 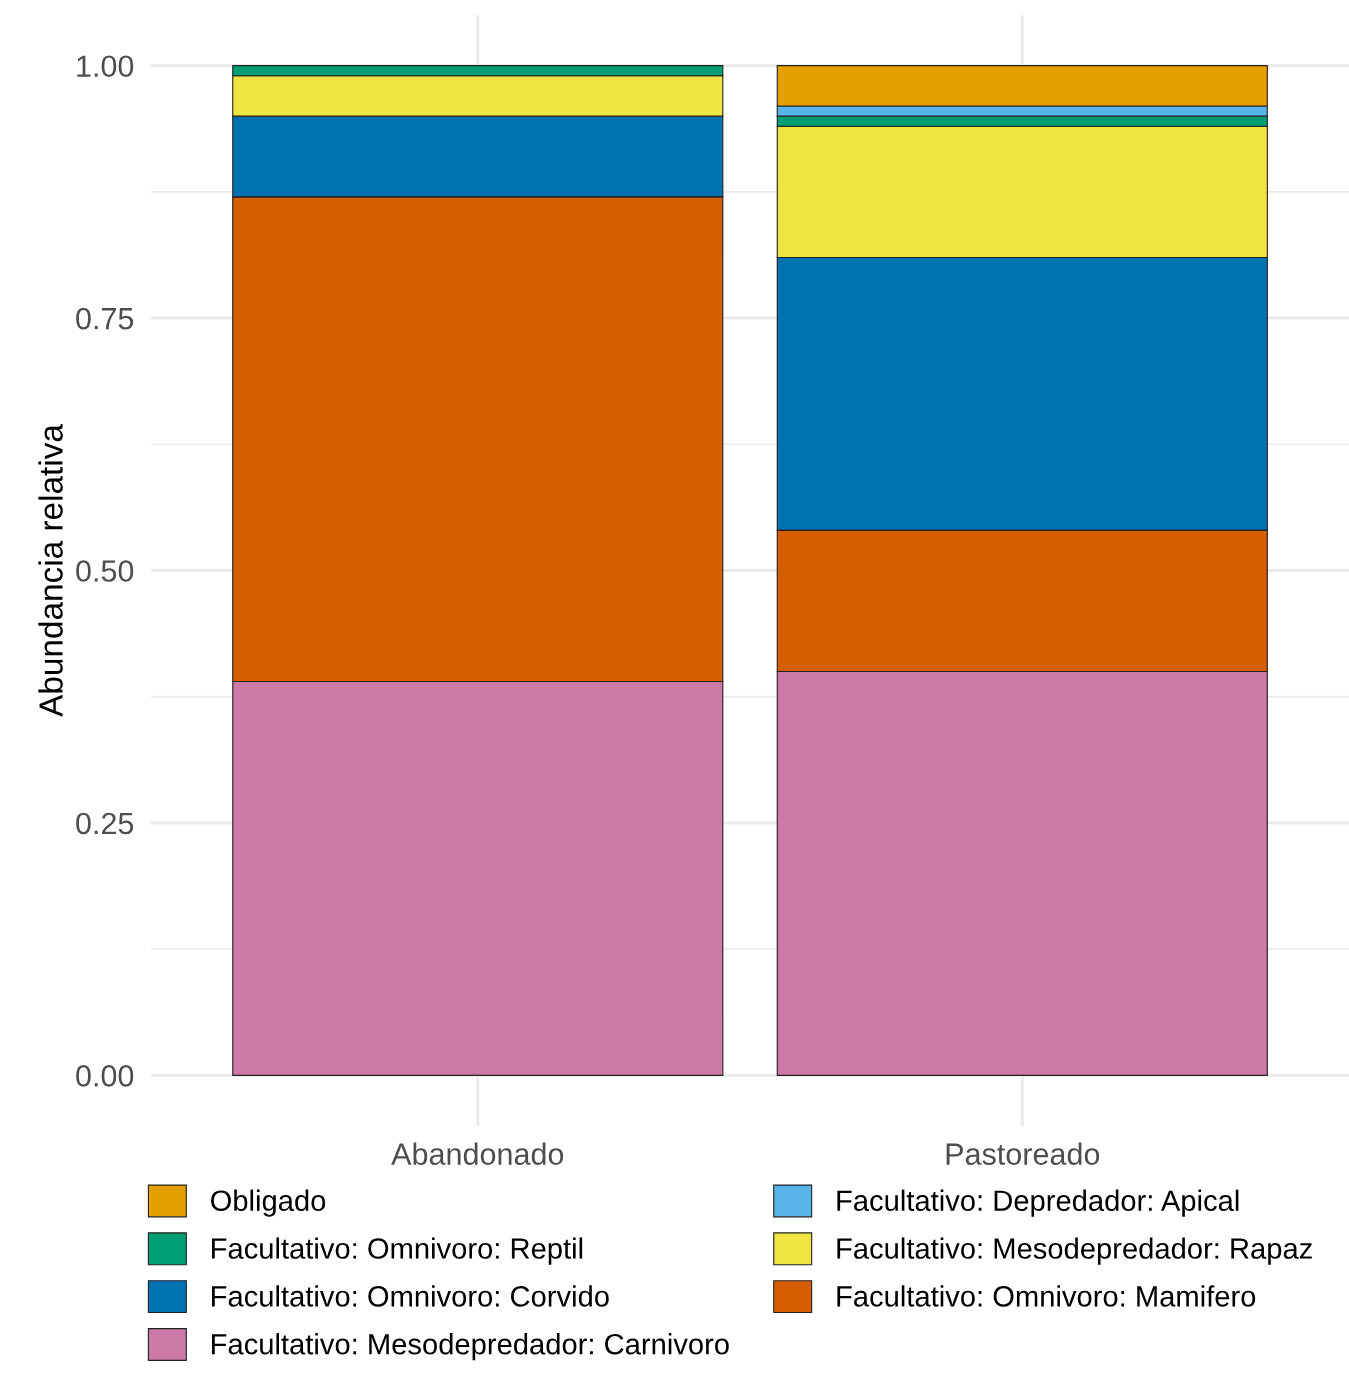 I want to click on legend-label: Facultativo: Omnivoro: Reptil, so click(x=397, y=1251).